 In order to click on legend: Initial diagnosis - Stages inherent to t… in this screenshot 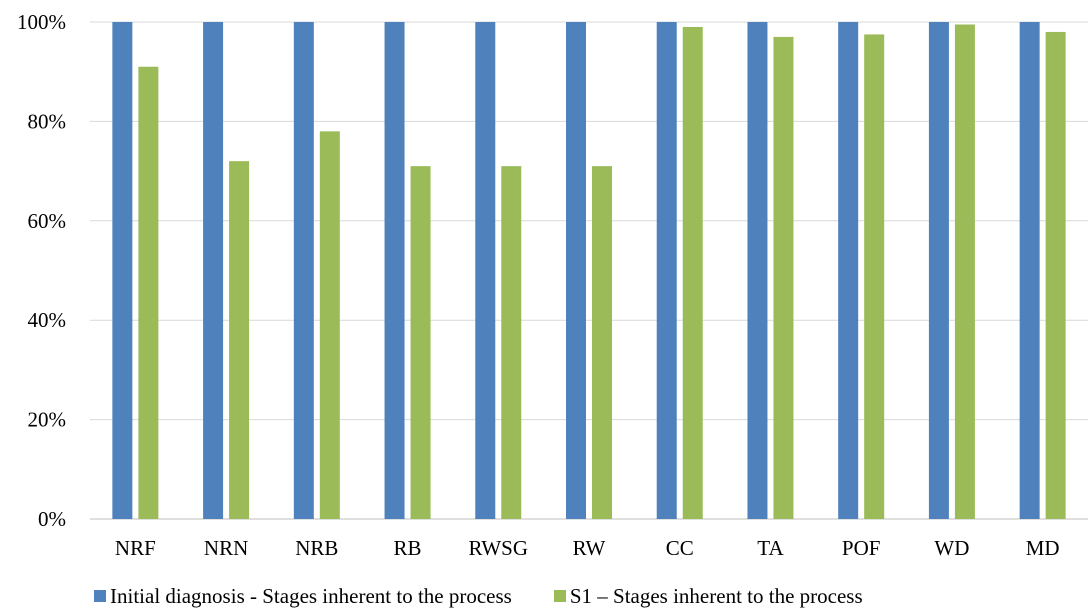, I will do `click(499, 596)`.